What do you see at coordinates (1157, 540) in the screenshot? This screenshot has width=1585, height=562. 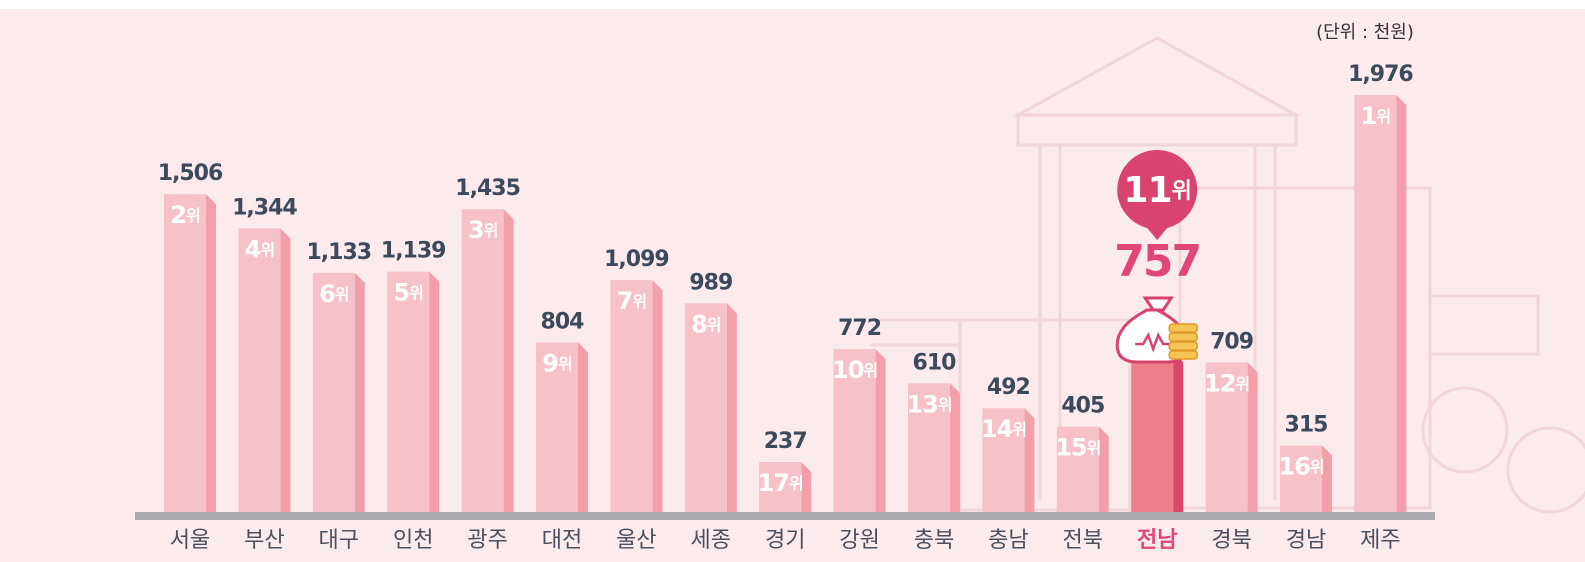 I see `x-tick-label: 전남` at bounding box center [1157, 540].